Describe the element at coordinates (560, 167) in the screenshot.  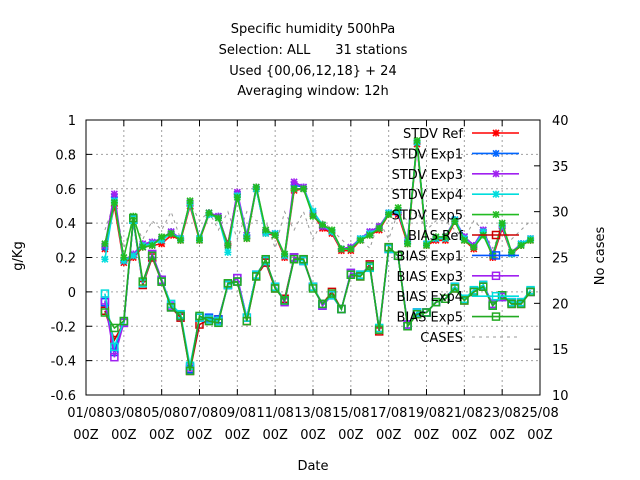
I see `y2-tick-label: 35` at that location.